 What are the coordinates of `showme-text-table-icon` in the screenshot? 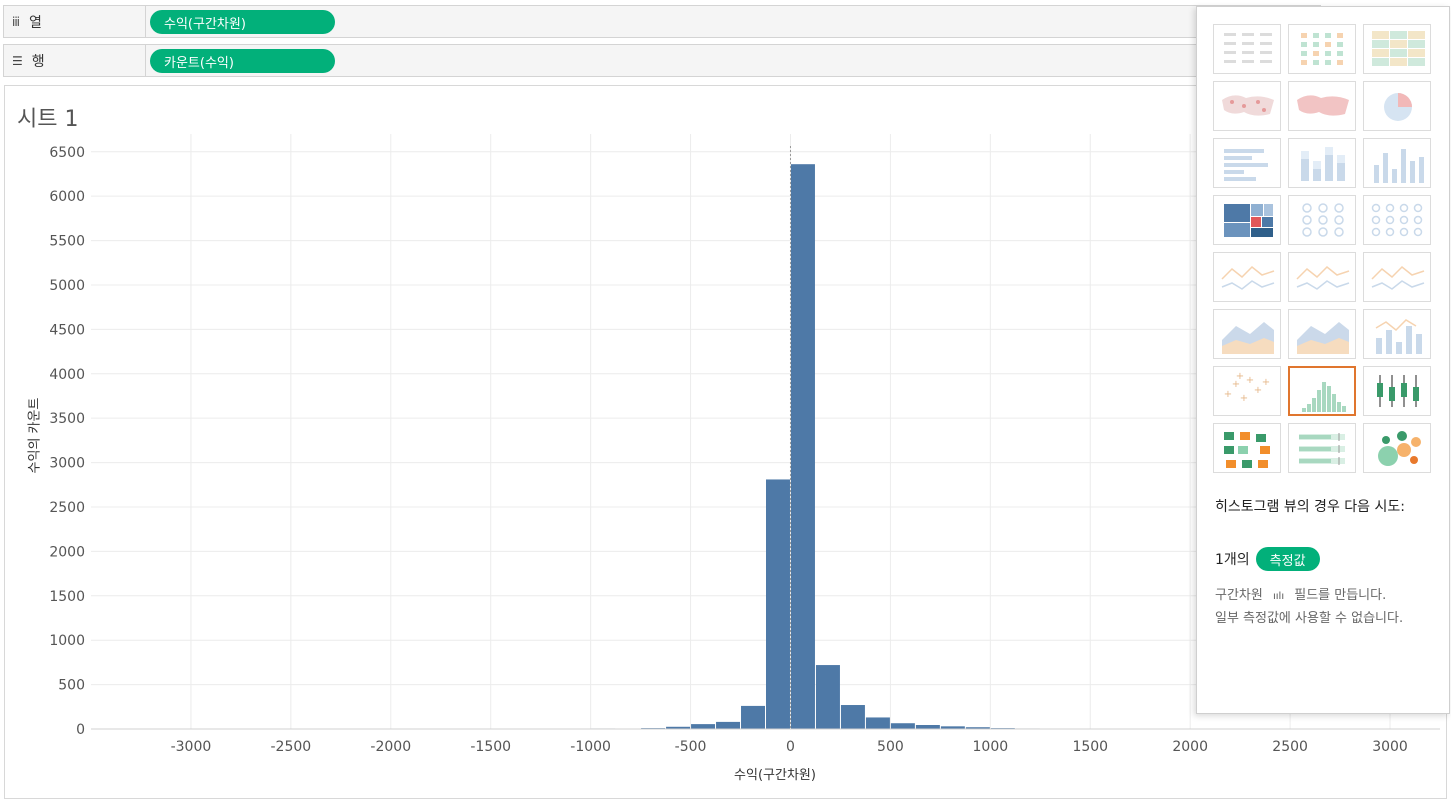 It's located at (1247, 49).